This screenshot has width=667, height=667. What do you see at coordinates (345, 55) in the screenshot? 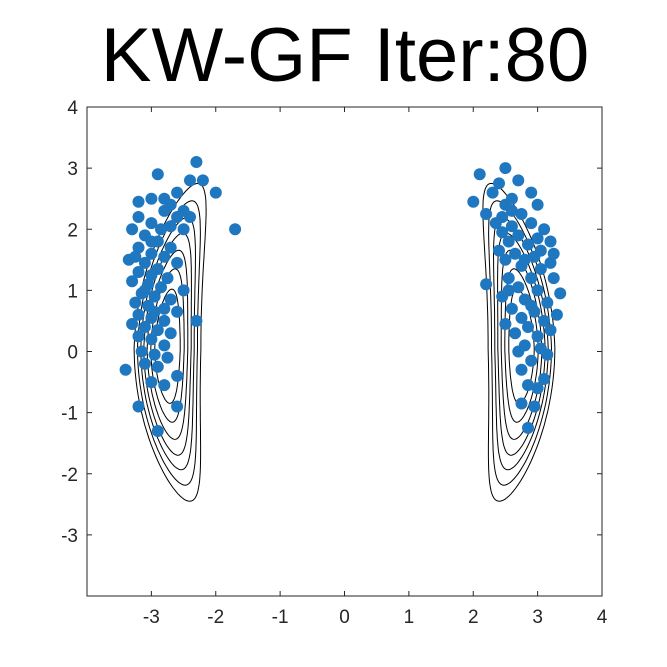
I see `chart-title: KW-GF Iter:80` at bounding box center [345, 55].